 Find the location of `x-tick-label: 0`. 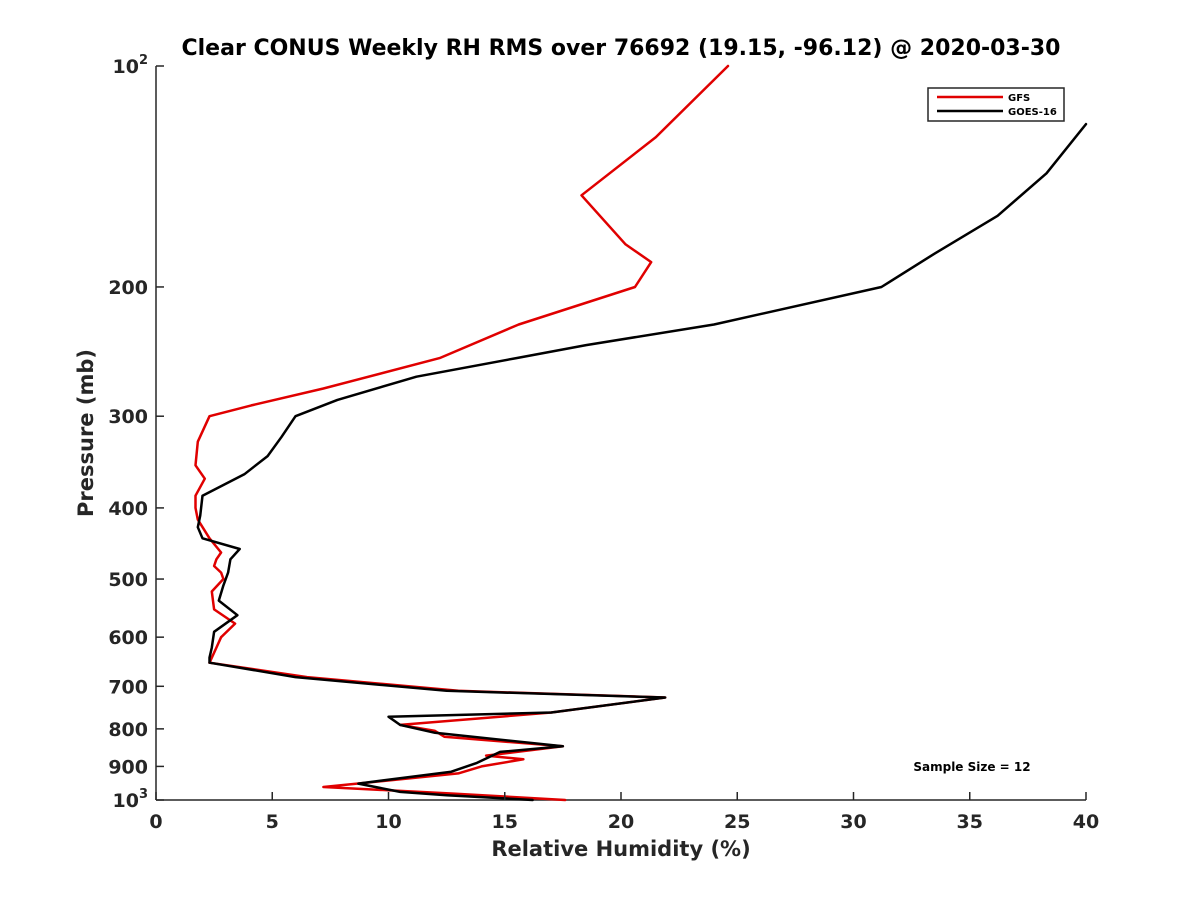

x-tick-label: 0 is located at coordinates (155, 822).